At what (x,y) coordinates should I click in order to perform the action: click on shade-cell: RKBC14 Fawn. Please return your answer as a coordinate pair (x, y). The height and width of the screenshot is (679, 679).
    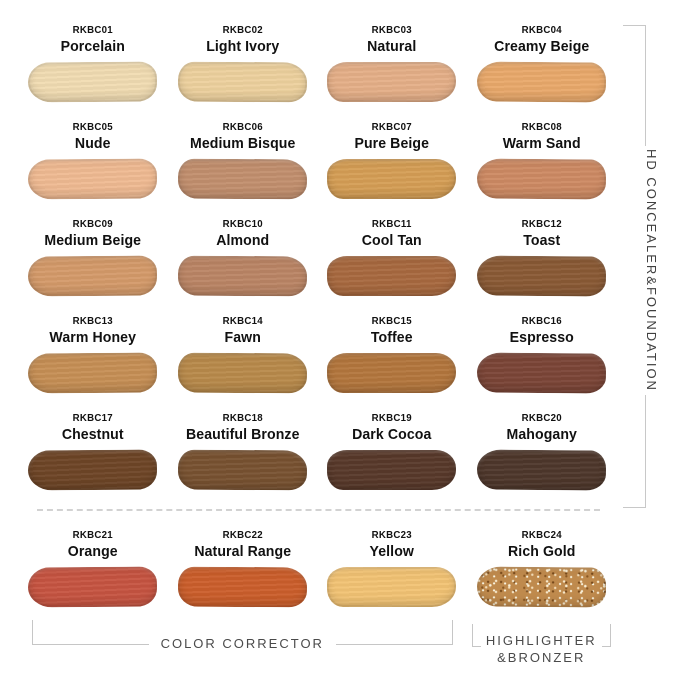
    Looking at the image, I should click on (243, 355).